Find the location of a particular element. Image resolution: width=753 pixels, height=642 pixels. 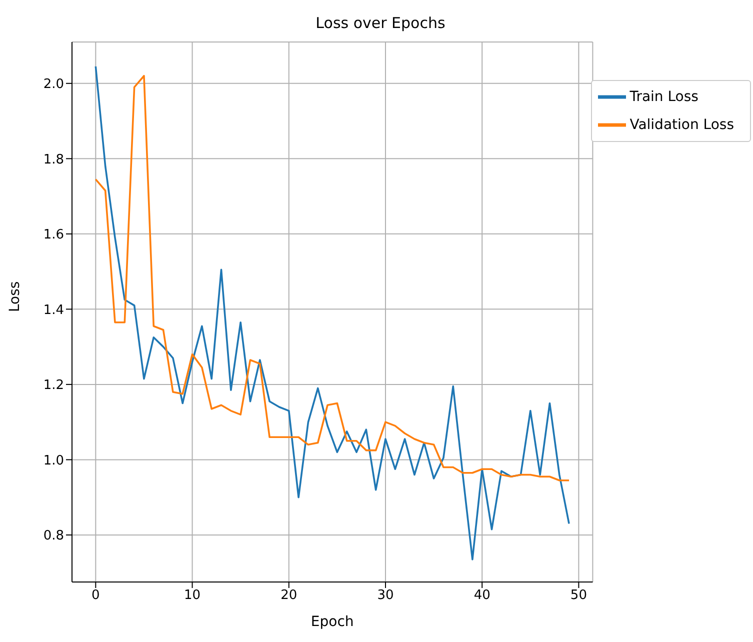

legend-label: Validation Loss is located at coordinates (682, 124).